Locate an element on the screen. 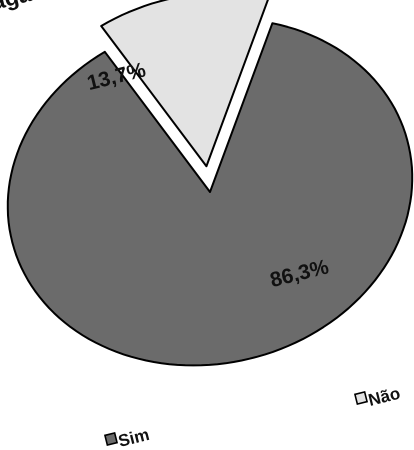 The height and width of the screenshot is (450, 414). chart-title: agame is located at coordinates (33, 7).